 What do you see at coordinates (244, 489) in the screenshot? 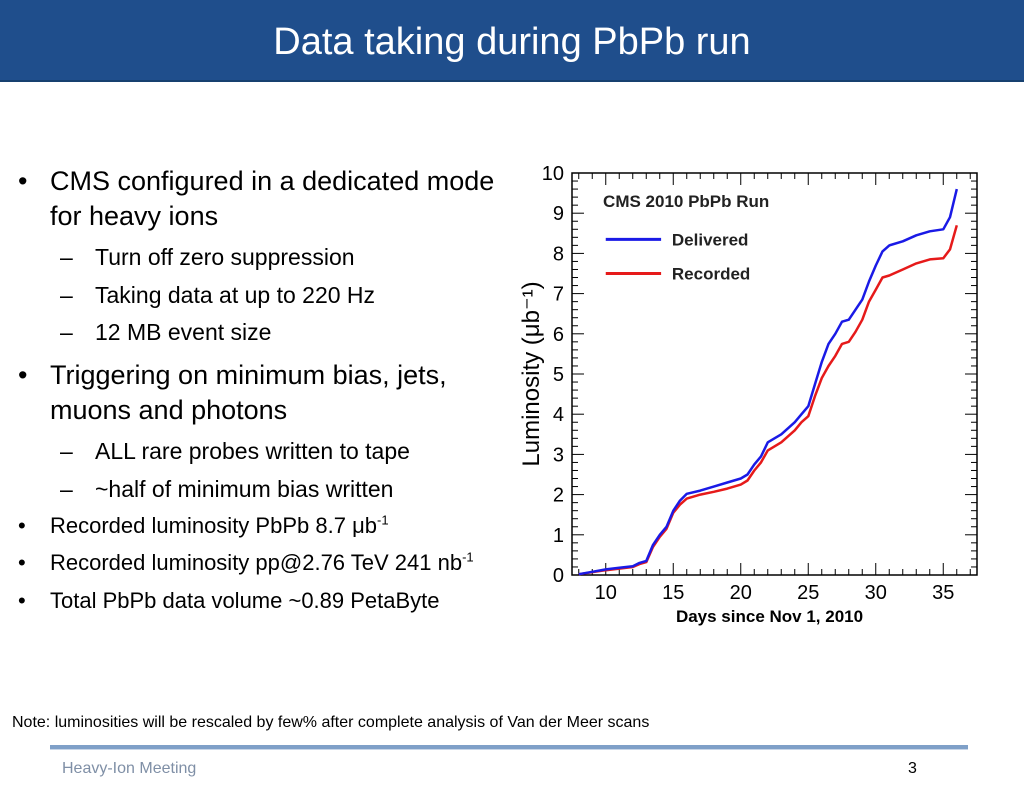
I see `sub-bullet-text: ~half of minimum bias written` at bounding box center [244, 489].